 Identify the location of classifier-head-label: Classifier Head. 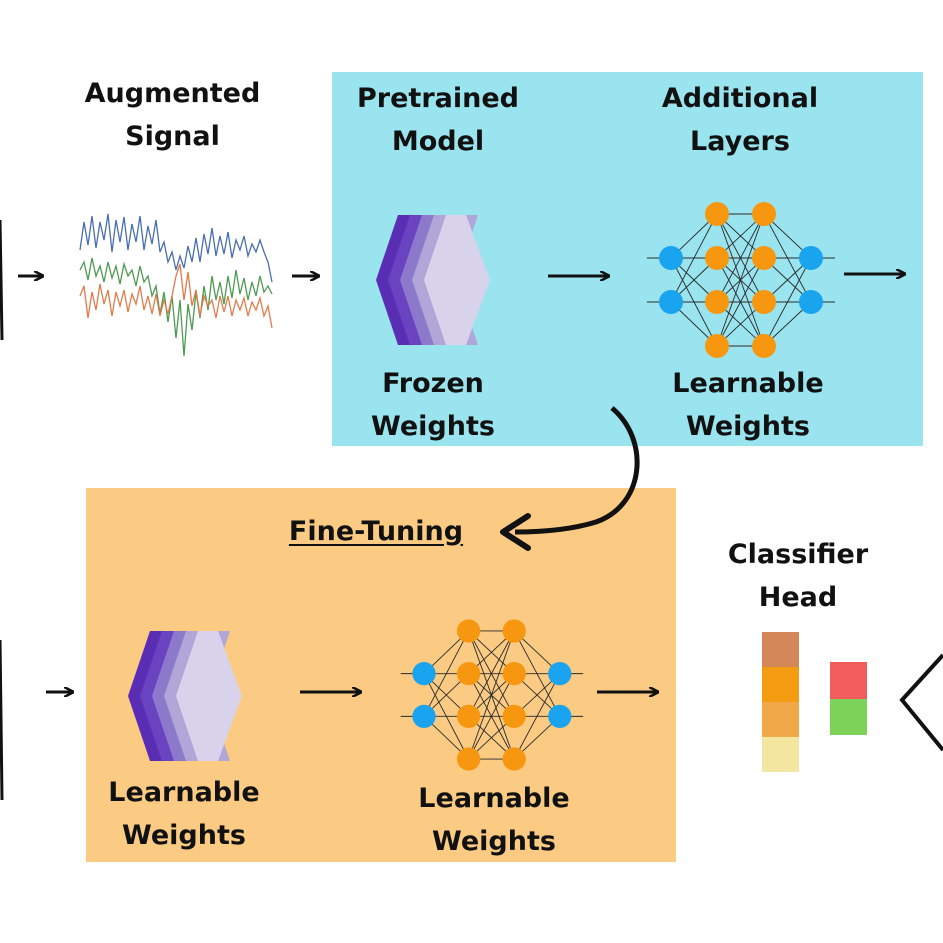
(798, 576).